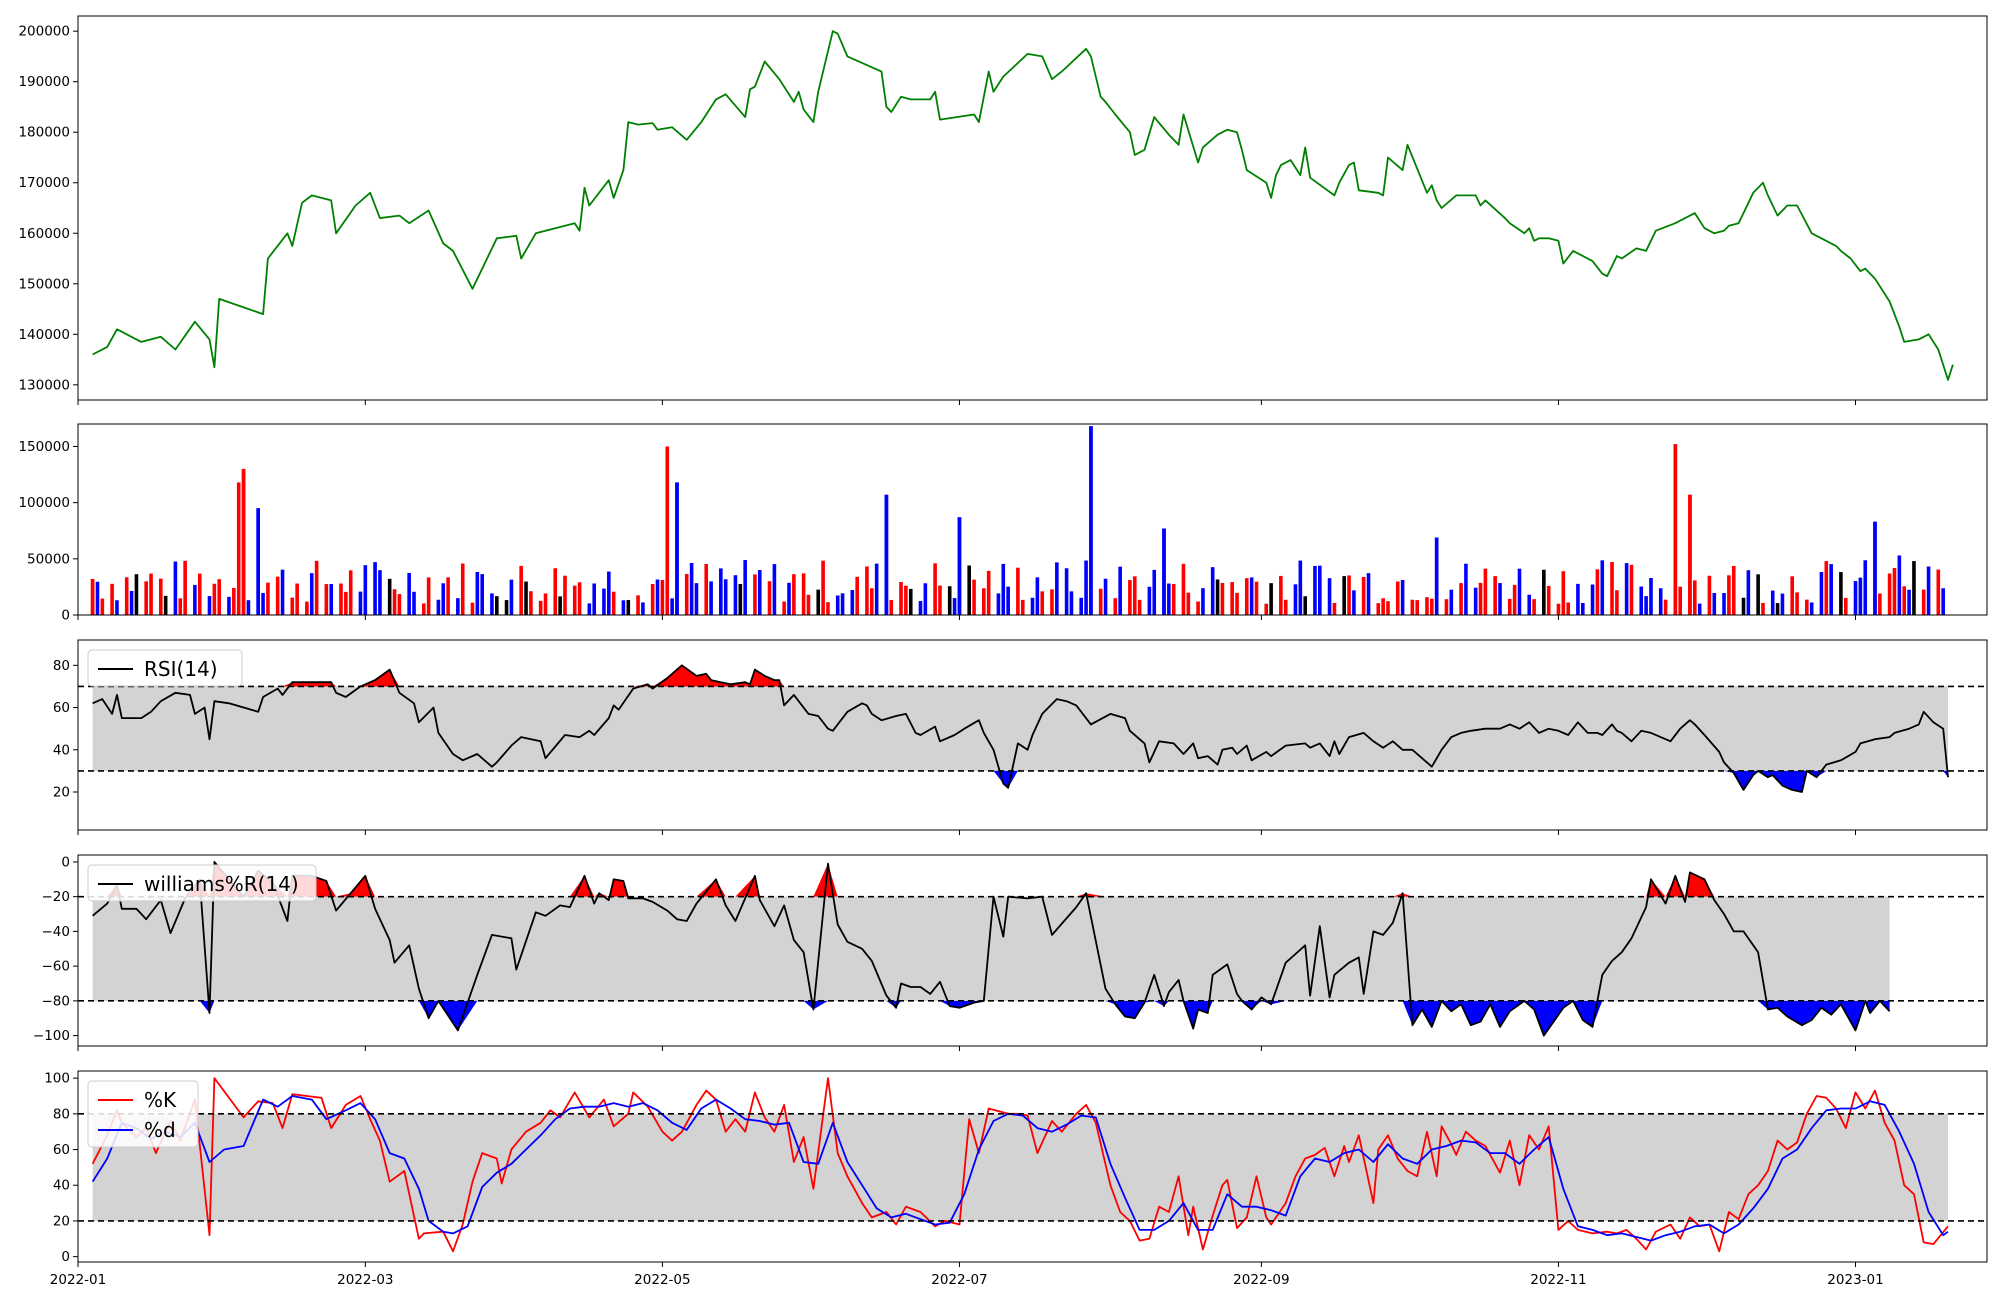 The image size is (2000, 1300). I want to click on rsi-ytick-label: 40, so click(61, 750).